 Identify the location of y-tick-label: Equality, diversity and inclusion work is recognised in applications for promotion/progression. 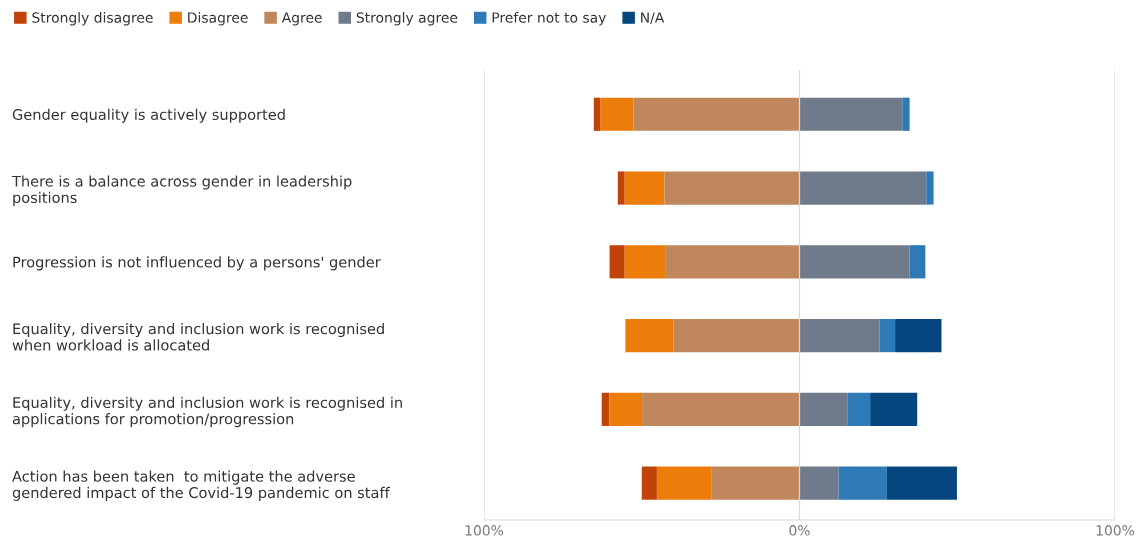
(207, 412).